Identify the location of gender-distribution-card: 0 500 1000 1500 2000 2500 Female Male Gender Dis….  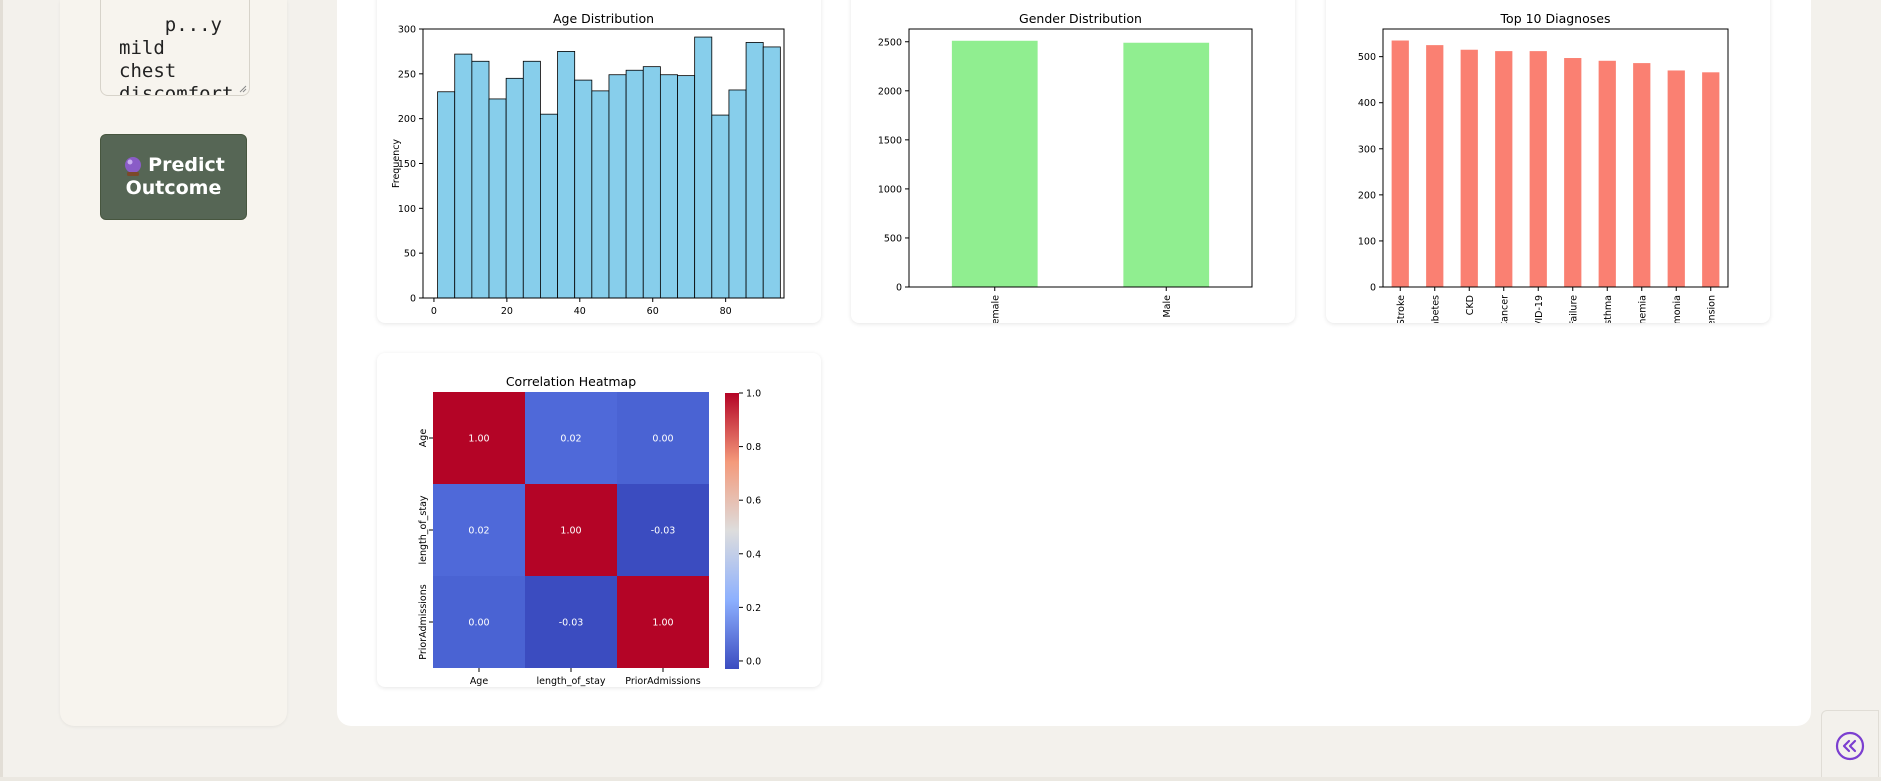
(1073, 161).